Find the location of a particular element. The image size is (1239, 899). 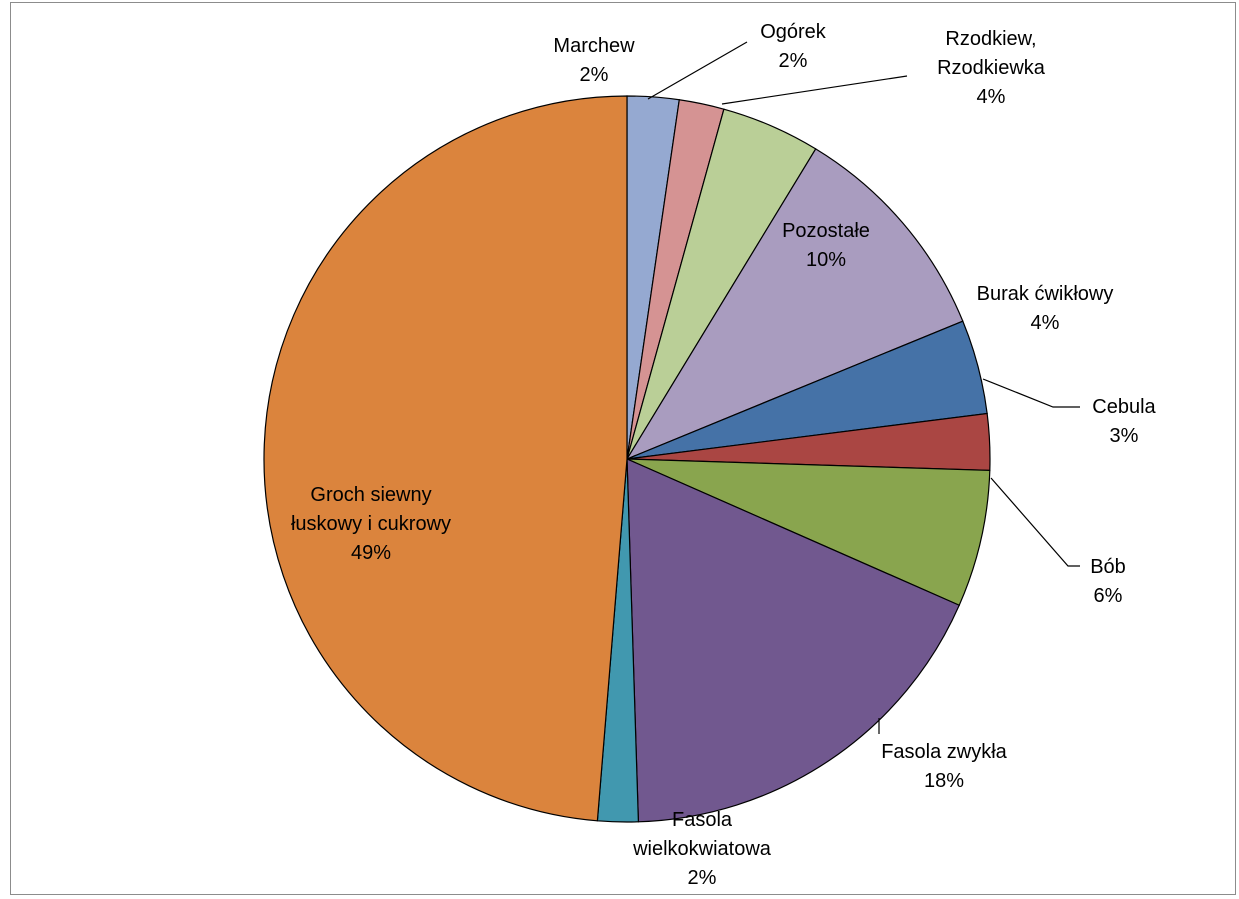

slice-label: Groch siewny łuskowy i cukrowy 49% is located at coordinates (371, 524).